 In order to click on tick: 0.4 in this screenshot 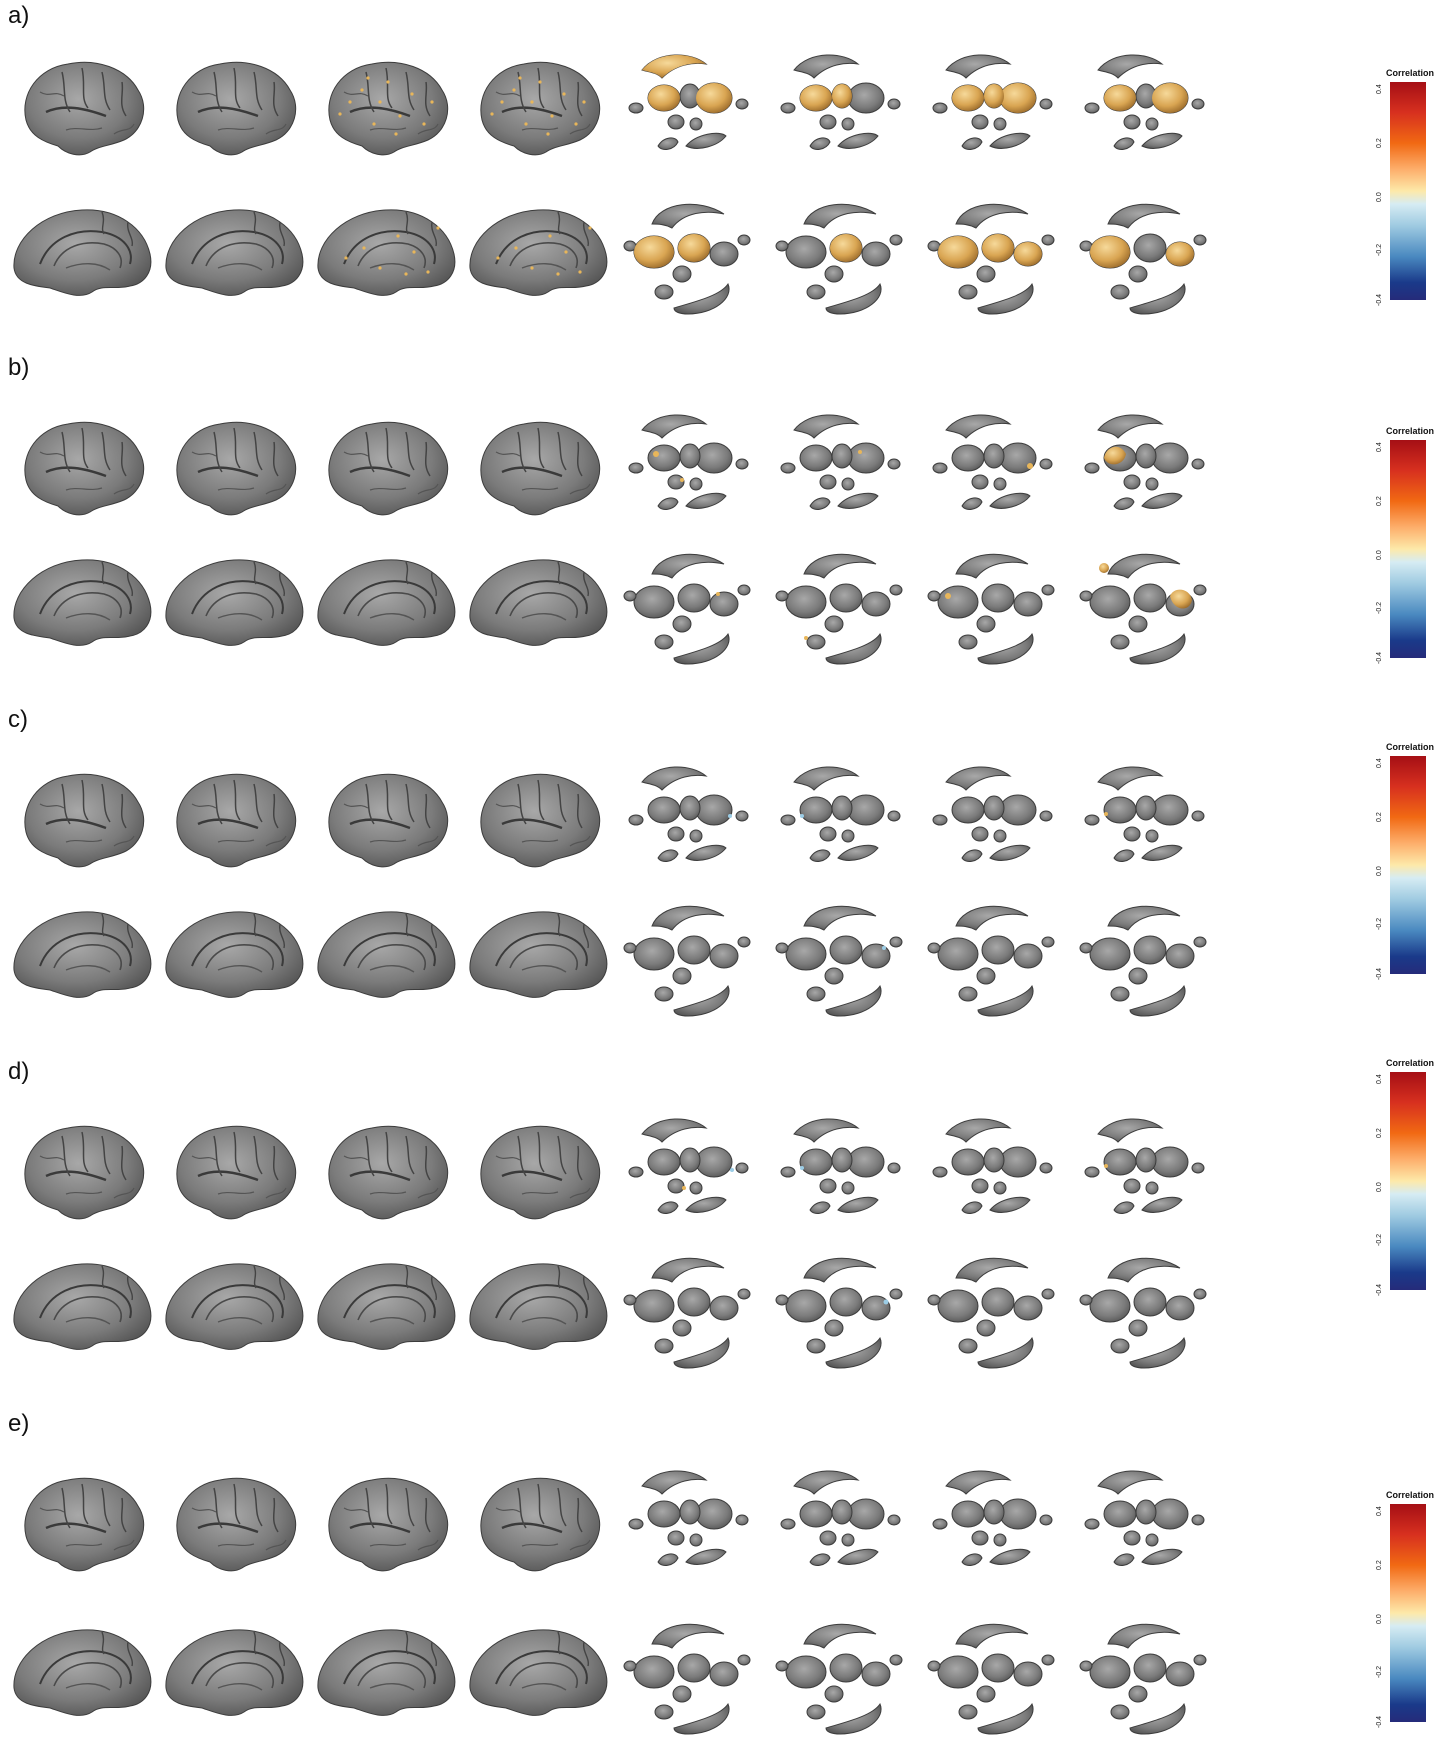, I will do `click(1379, 763)`.